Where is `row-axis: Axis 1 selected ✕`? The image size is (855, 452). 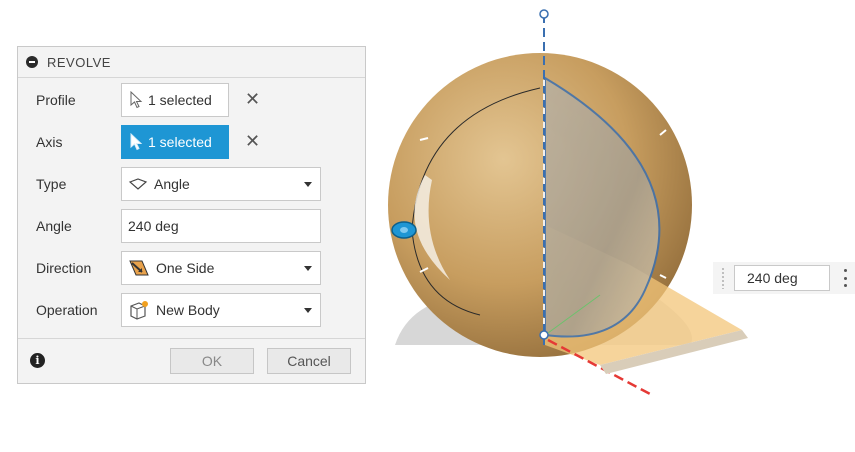
row-axis: Axis 1 selected ✕ is located at coordinates (191, 142).